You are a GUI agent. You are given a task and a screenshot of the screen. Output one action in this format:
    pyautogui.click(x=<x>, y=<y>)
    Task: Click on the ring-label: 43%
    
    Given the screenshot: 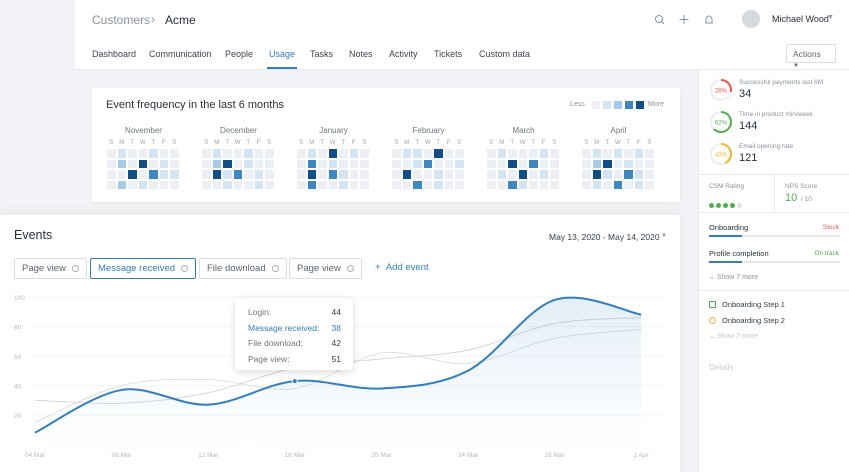 What is the action you would take?
    pyautogui.click(x=721, y=156)
    